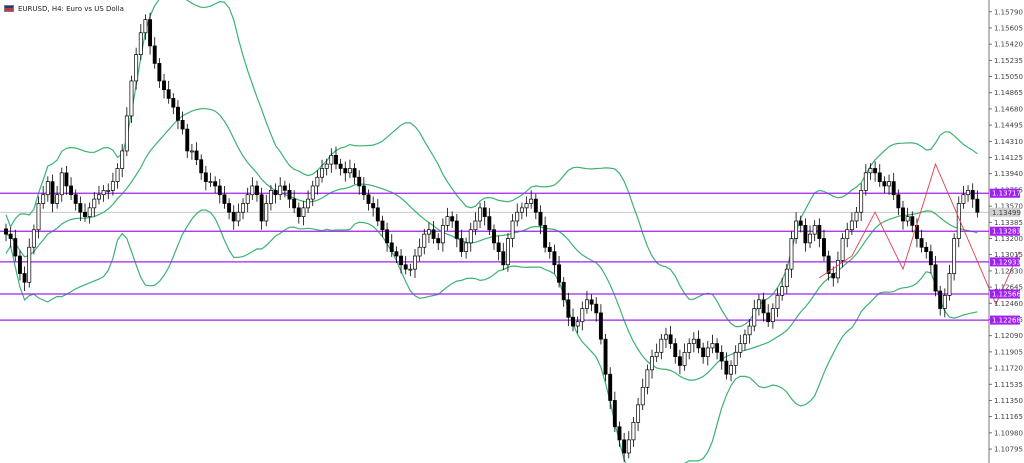 The height and width of the screenshot is (463, 1024). What do you see at coordinates (1008, 401) in the screenshot?
I see `y-tick-label: 1.11350` at bounding box center [1008, 401].